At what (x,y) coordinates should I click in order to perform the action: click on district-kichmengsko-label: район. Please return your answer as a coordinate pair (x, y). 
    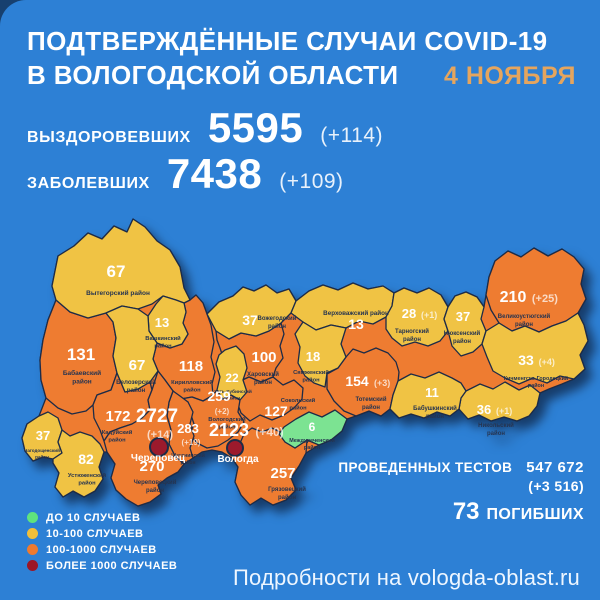
    Looking at the image, I should click on (536, 385).